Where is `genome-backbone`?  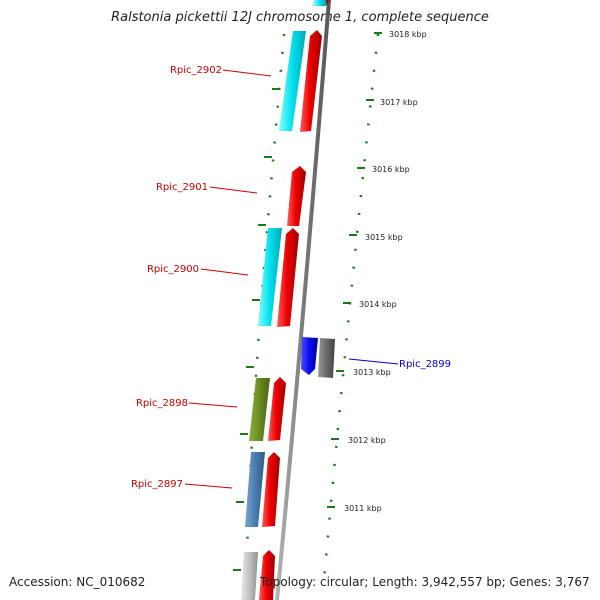 genome-backbone is located at coordinates (303, 300).